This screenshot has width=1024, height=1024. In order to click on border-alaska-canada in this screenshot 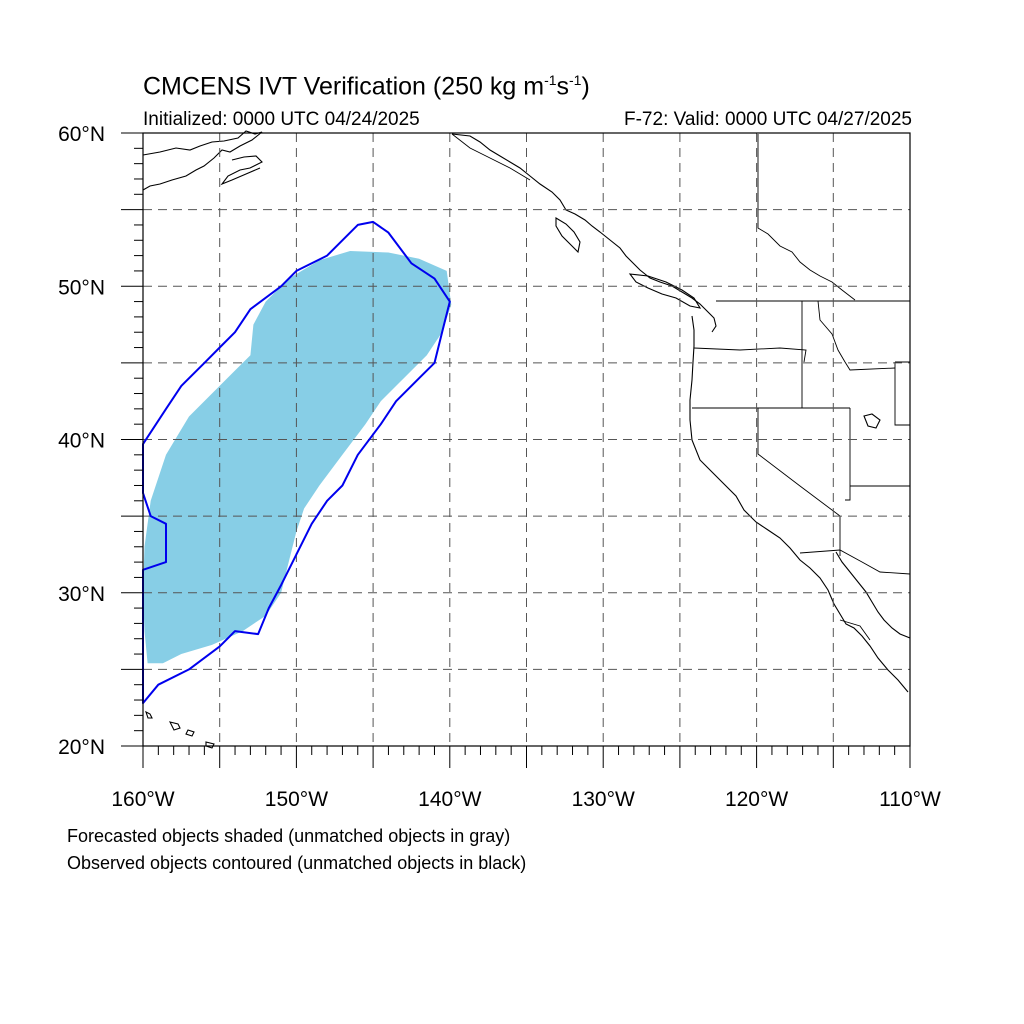, I will do `click(491, 157)`.